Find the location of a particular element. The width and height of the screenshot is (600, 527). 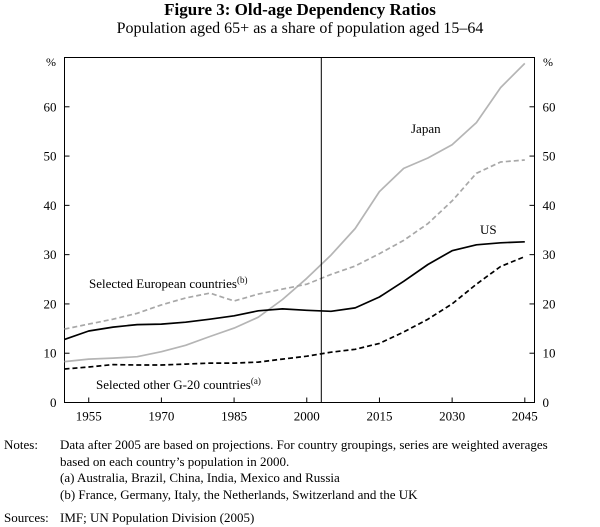

y-tick-label-left: 50 is located at coordinates (50, 156).